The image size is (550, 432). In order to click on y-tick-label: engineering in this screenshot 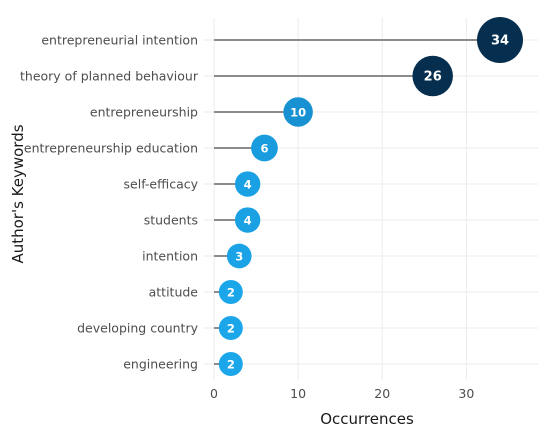, I will do `click(160, 364)`.